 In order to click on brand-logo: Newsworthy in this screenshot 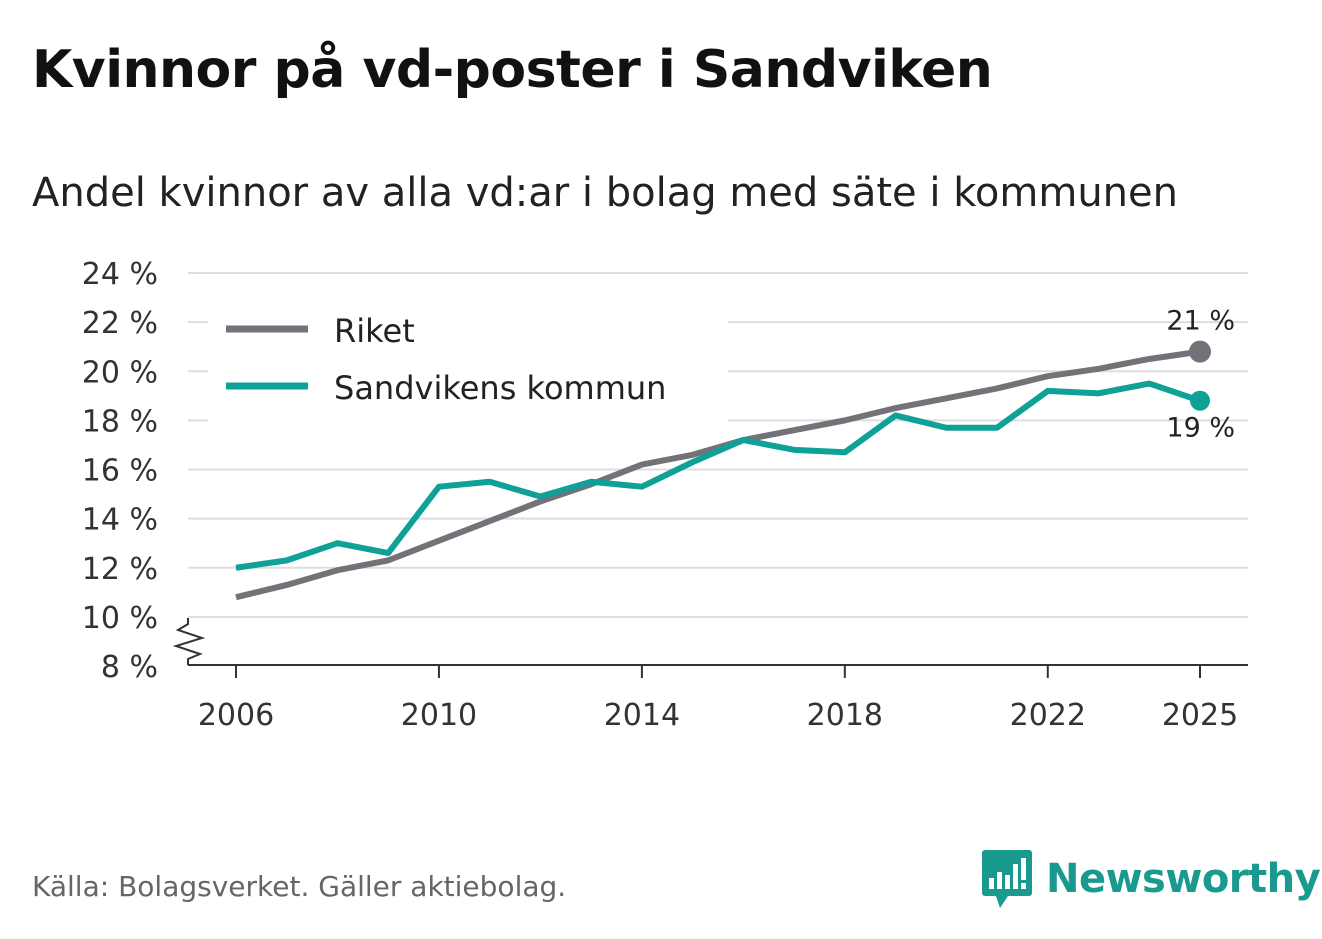, I will do `click(1151, 879)`.